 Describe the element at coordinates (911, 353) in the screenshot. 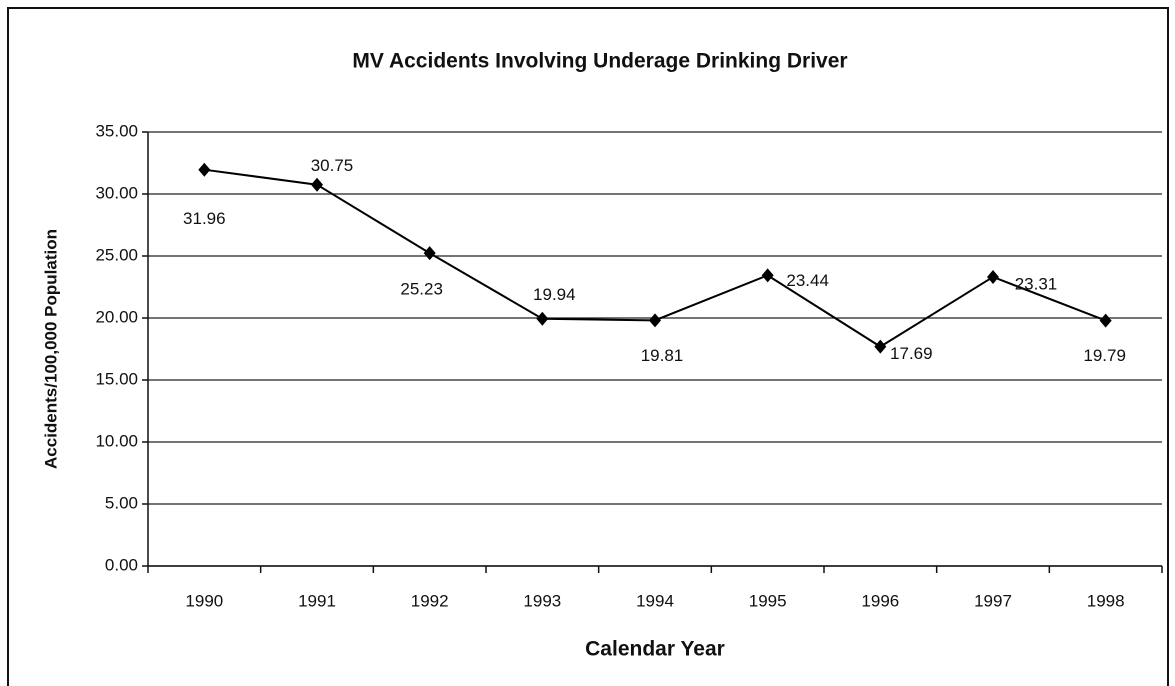

I see `data-label: 17.69` at that location.